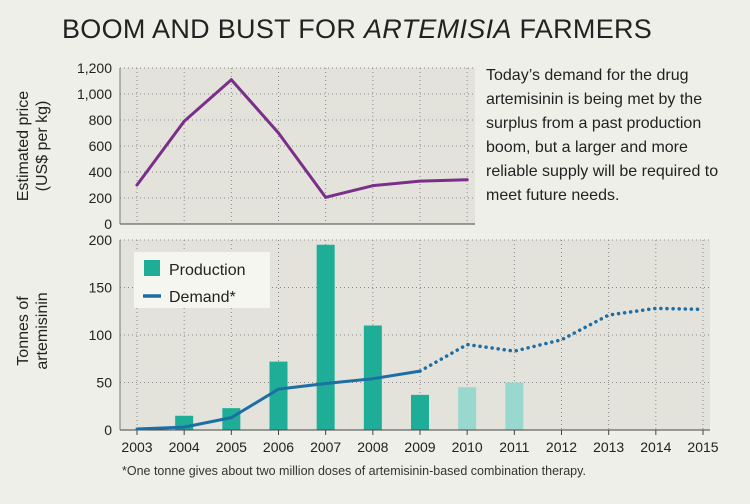 The height and width of the screenshot is (504, 750). I want to click on price-y-axis-label: Estimated price (US$ per kg), so click(33, 146).